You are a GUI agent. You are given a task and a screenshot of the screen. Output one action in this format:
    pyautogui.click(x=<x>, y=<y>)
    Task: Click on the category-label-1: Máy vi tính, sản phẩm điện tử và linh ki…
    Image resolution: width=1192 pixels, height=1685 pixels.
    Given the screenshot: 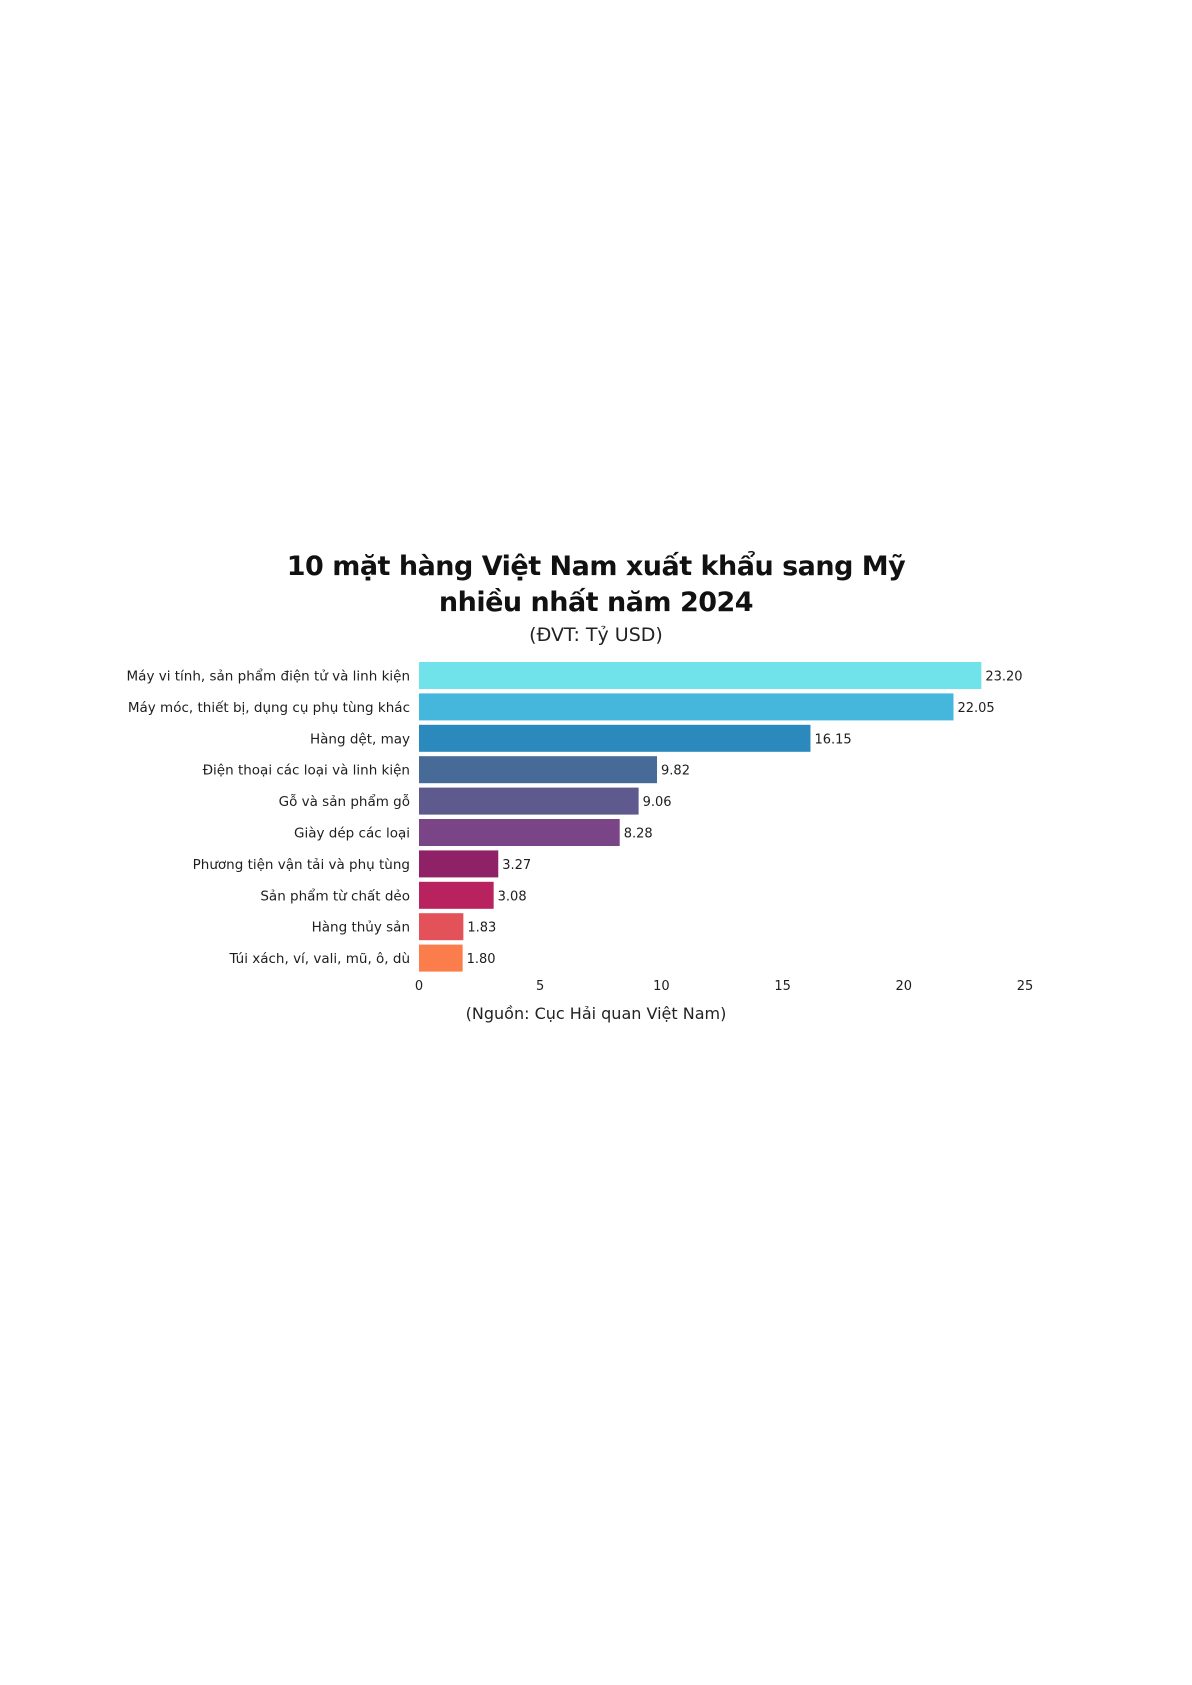 What is the action you would take?
    pyautogui.click(x=268, y=676)
    